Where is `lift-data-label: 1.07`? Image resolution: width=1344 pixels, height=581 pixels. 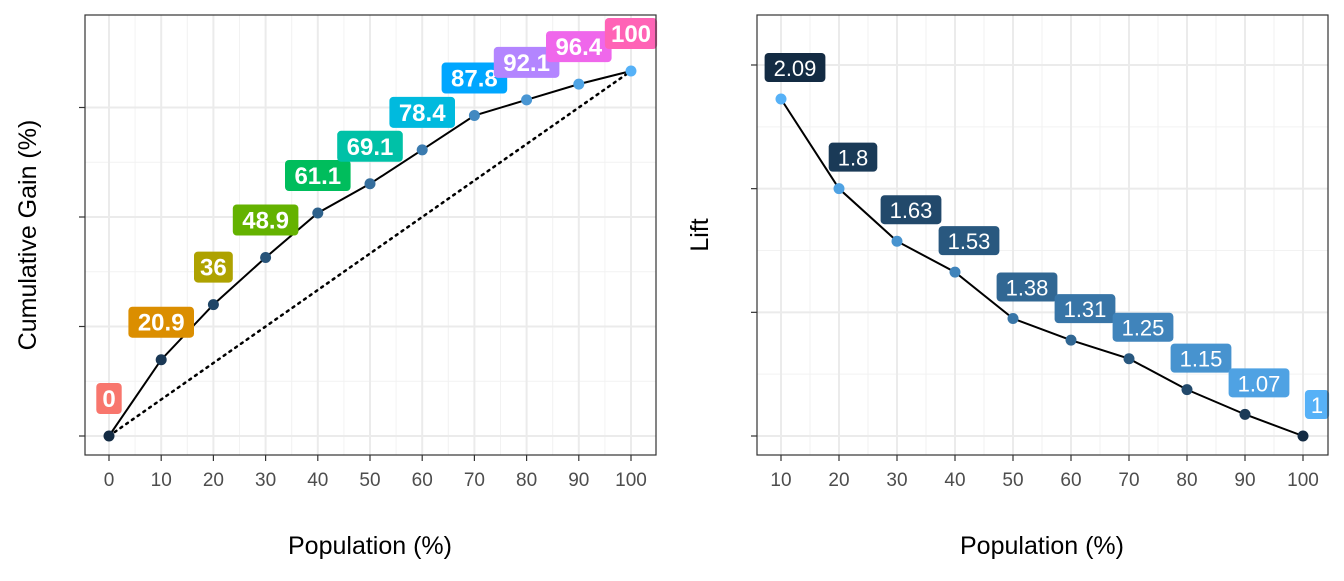 lift-data-label: 1.07 is located at coordinates (1259, 383).